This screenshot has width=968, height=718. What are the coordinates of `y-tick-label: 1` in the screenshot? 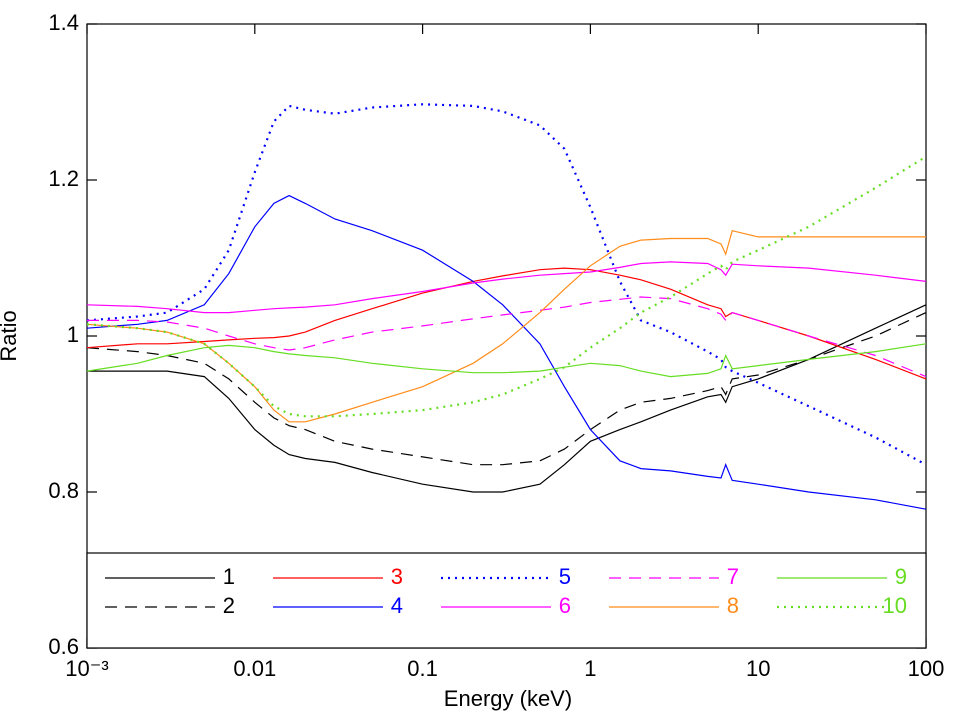 It's located at (73, 334).